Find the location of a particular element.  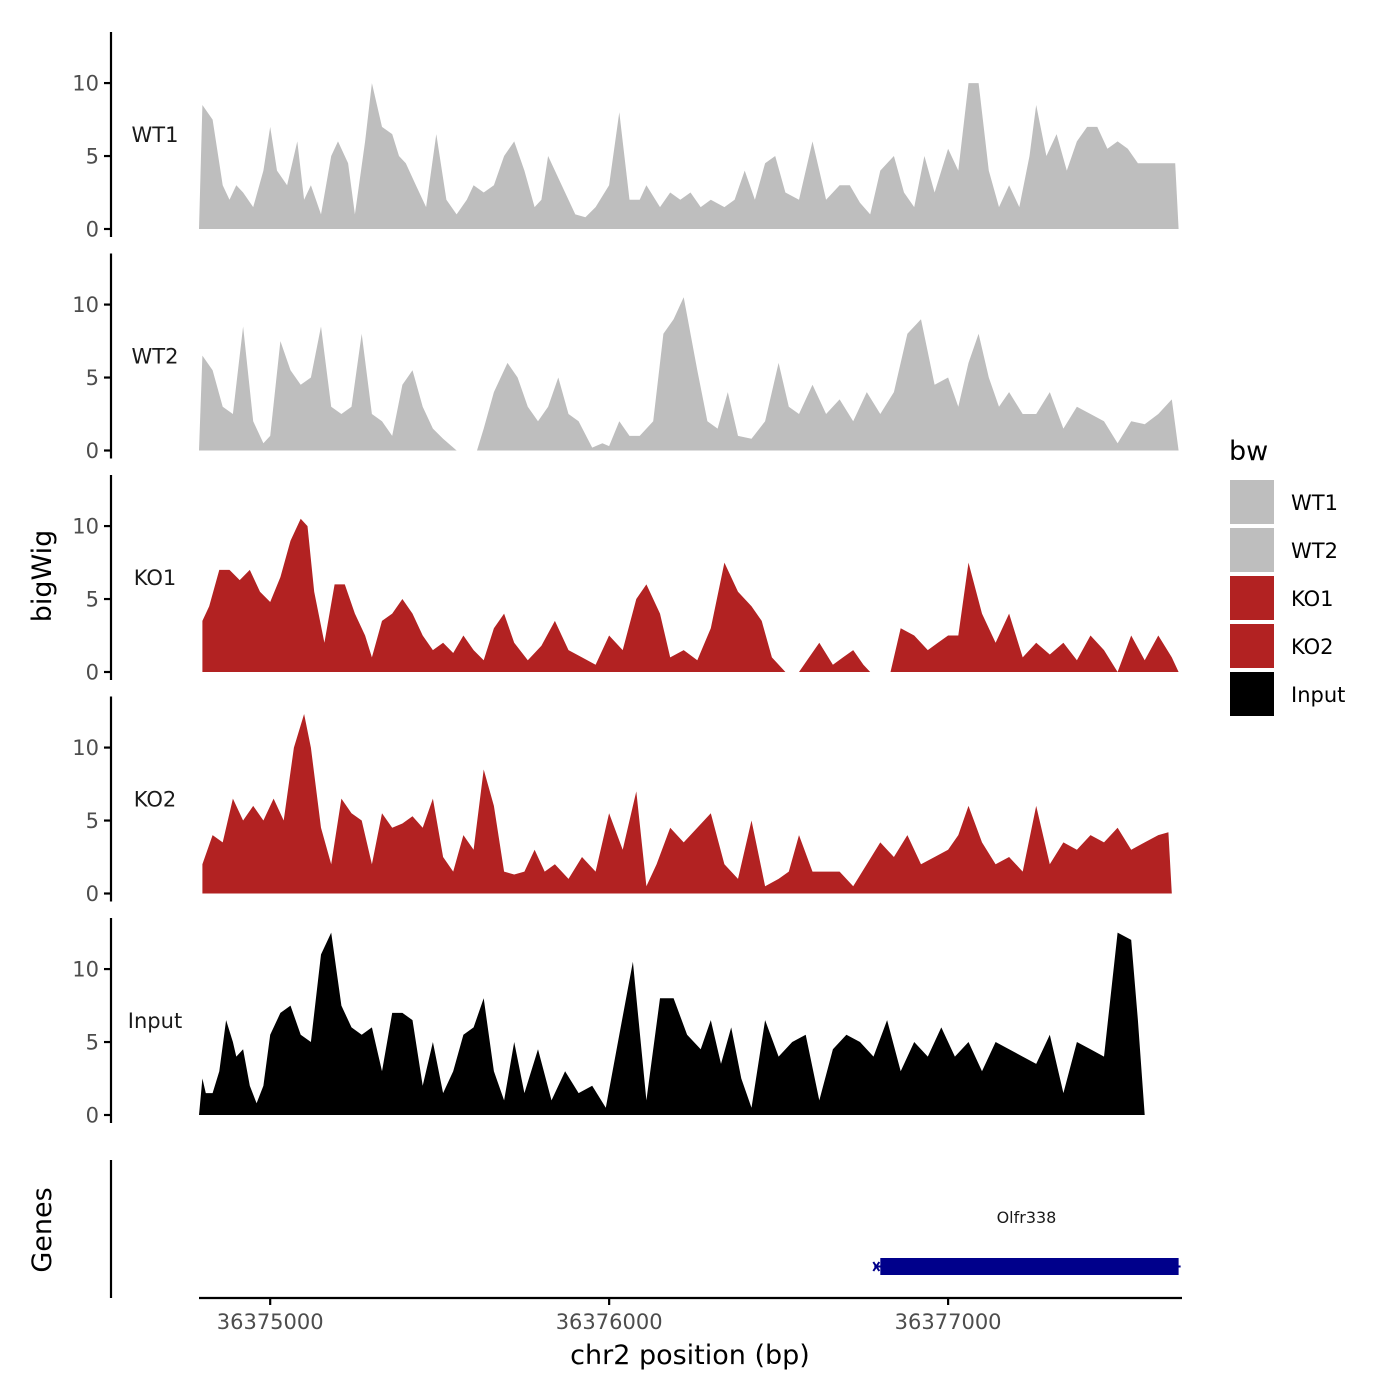

track-wt1: 0 5 10 WT1 is located at coordinates (625, 137).